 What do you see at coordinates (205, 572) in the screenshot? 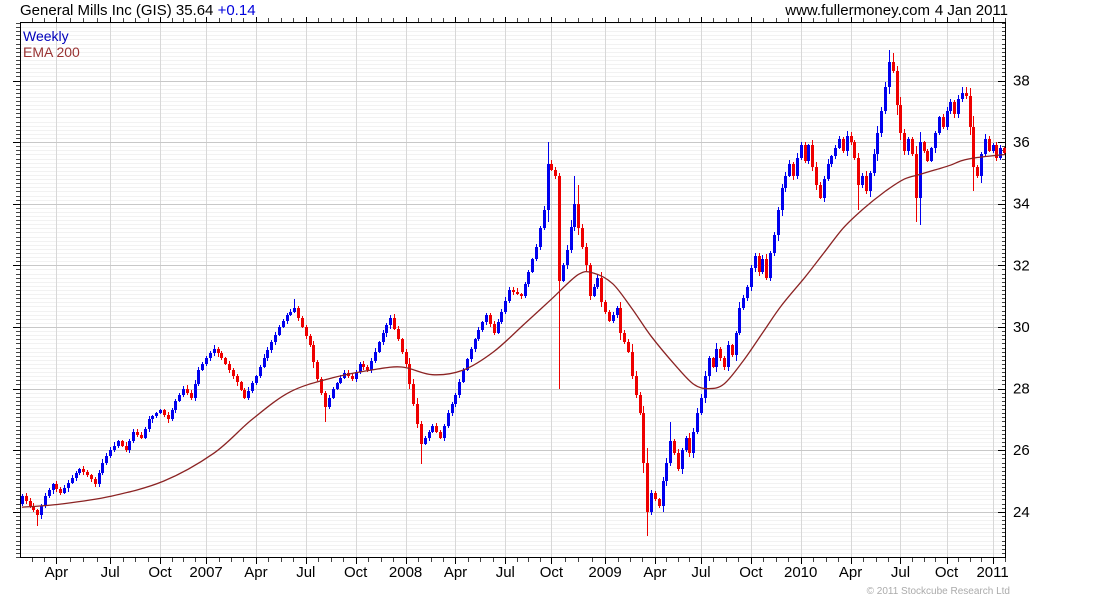
I see `svg-text: 2007` at bounding box center [205, 572].